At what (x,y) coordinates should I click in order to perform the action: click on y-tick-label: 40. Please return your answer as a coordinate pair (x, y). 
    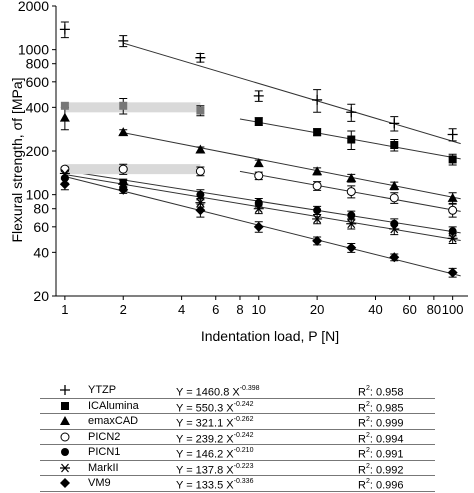
    Looking at the image, I should click on (41, 252).